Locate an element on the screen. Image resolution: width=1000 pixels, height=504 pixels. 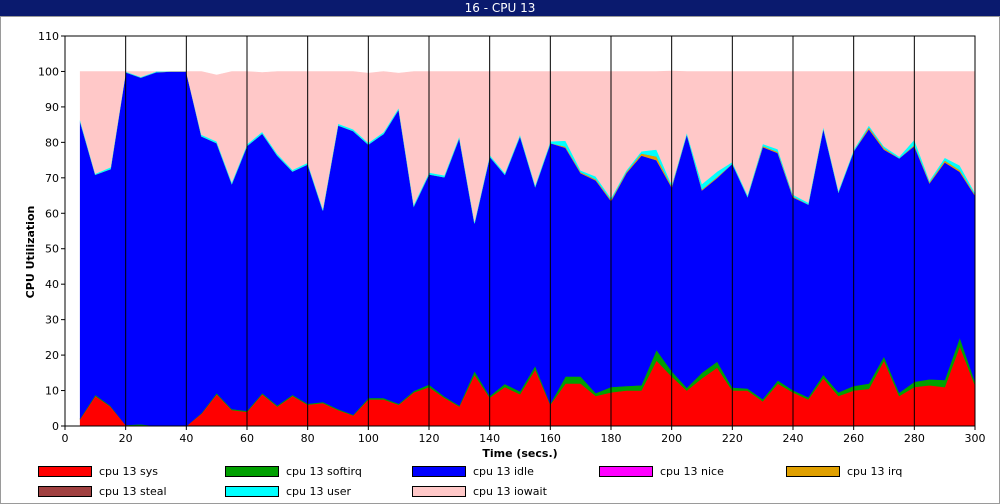
y-tick-labels: 0 10 20 30 40 50 60 70 80 90 100 110 is located at coordinates (51, 231).